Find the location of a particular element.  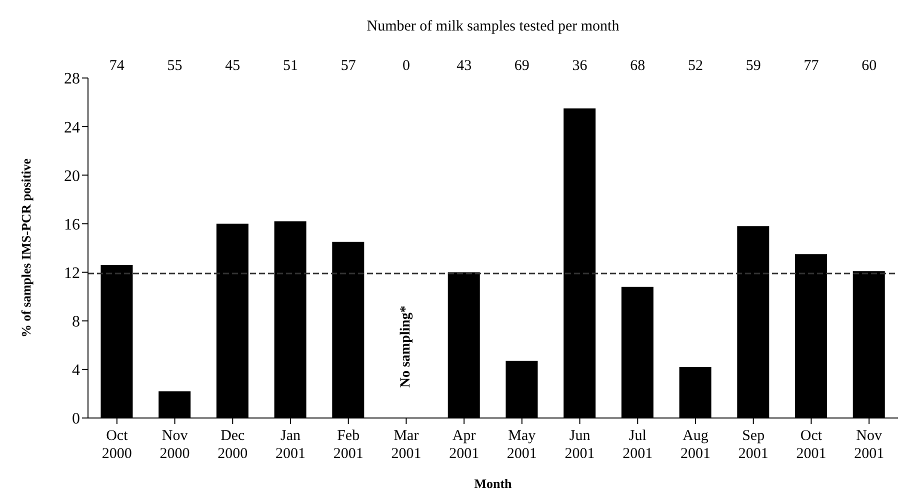

y-axis-title: % of samples IMS-PCR positive is located at coordinates (26, 248).